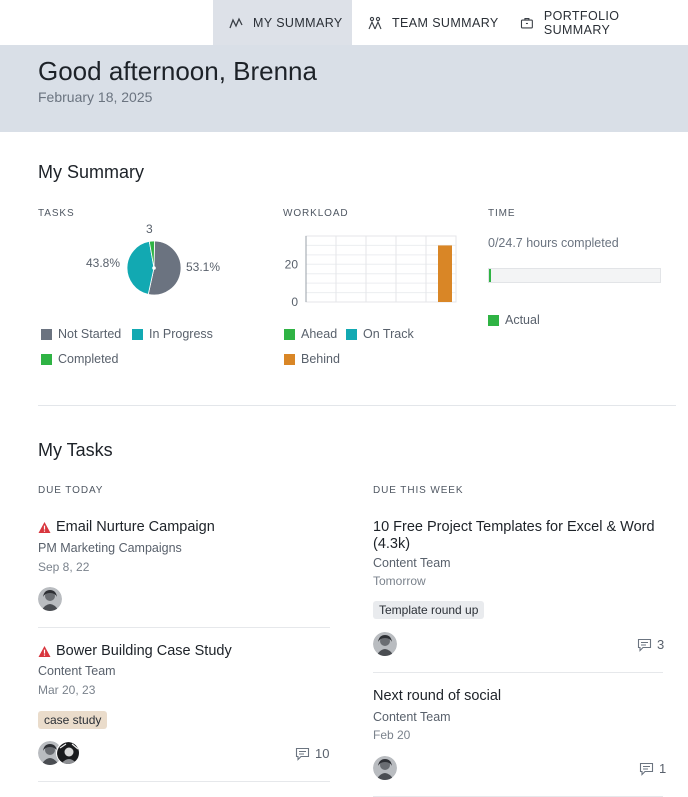 This screenshot has width=688, height=797. Describe the element at coordinates (581, 22) in the screenshot. I see `tab-portfolio-summary-label: PORTFOLIO SUMMARY` at that location.